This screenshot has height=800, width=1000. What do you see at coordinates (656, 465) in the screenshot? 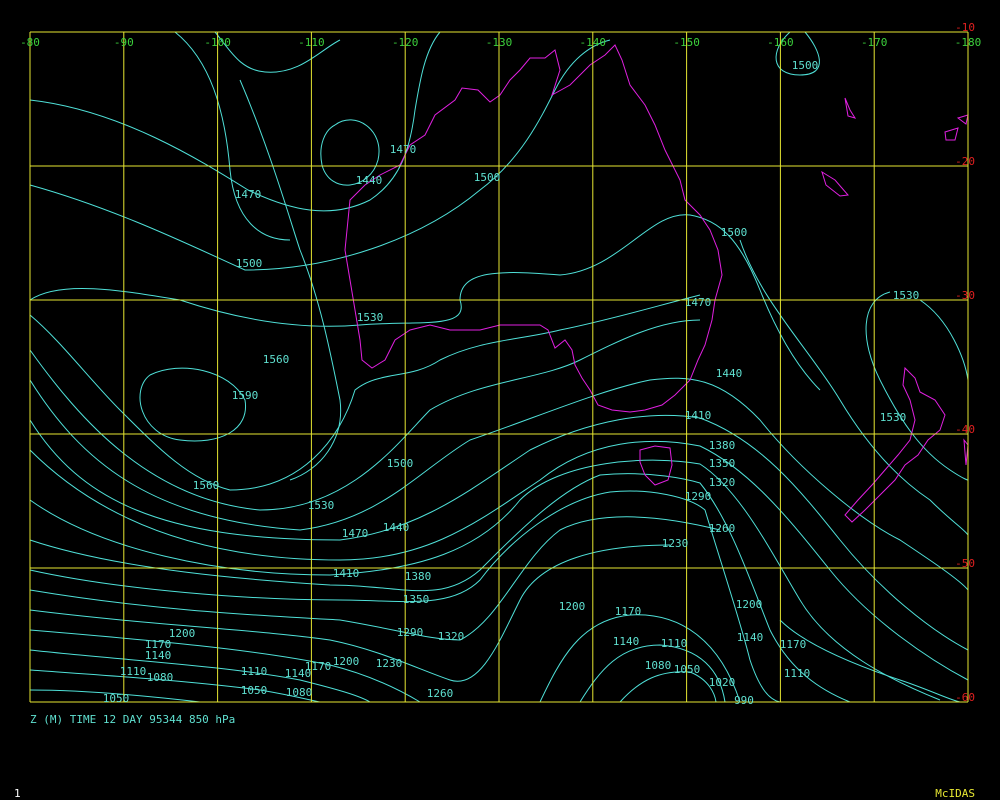
I see `coastline-tasmania` at bounding box center [656, 465].